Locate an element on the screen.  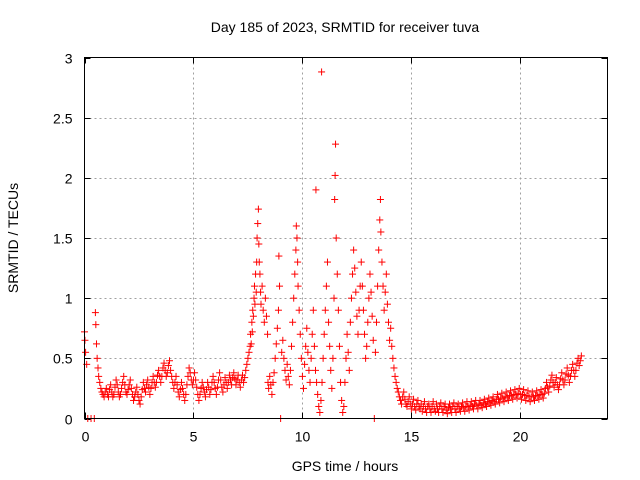
x-tick-label: 0 is located at coordinates (86, 437).